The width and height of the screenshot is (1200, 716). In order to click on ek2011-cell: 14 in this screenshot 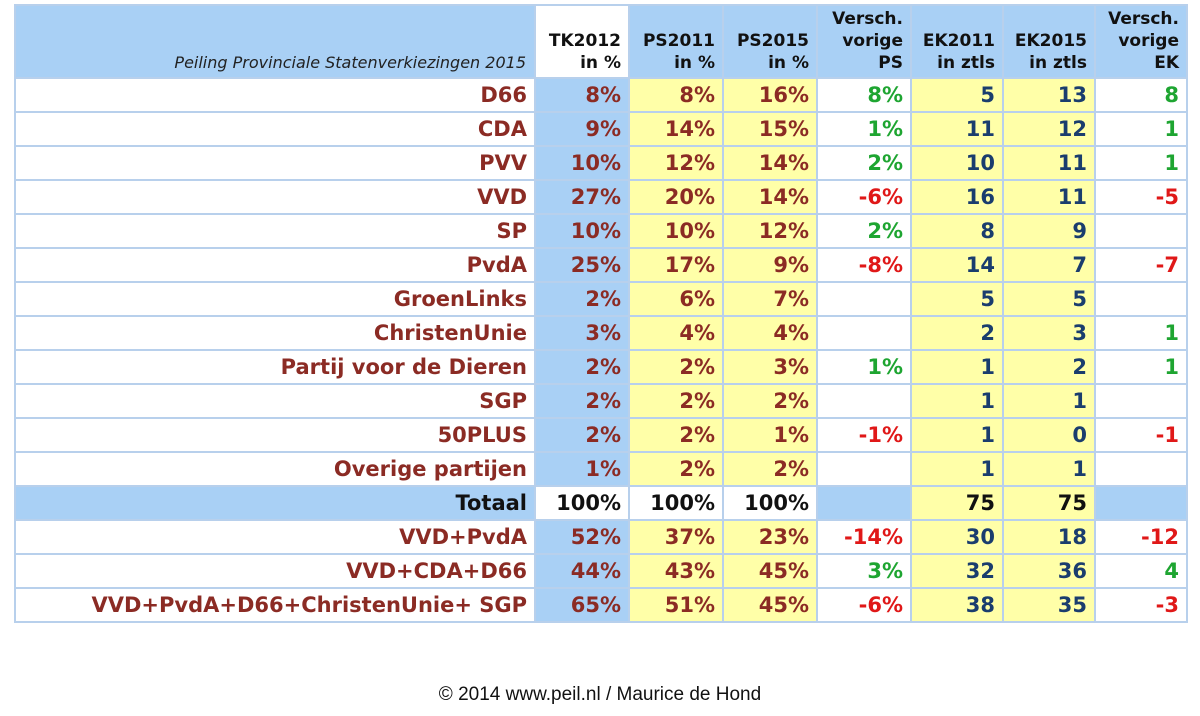, I will do `click(957, 265)`.